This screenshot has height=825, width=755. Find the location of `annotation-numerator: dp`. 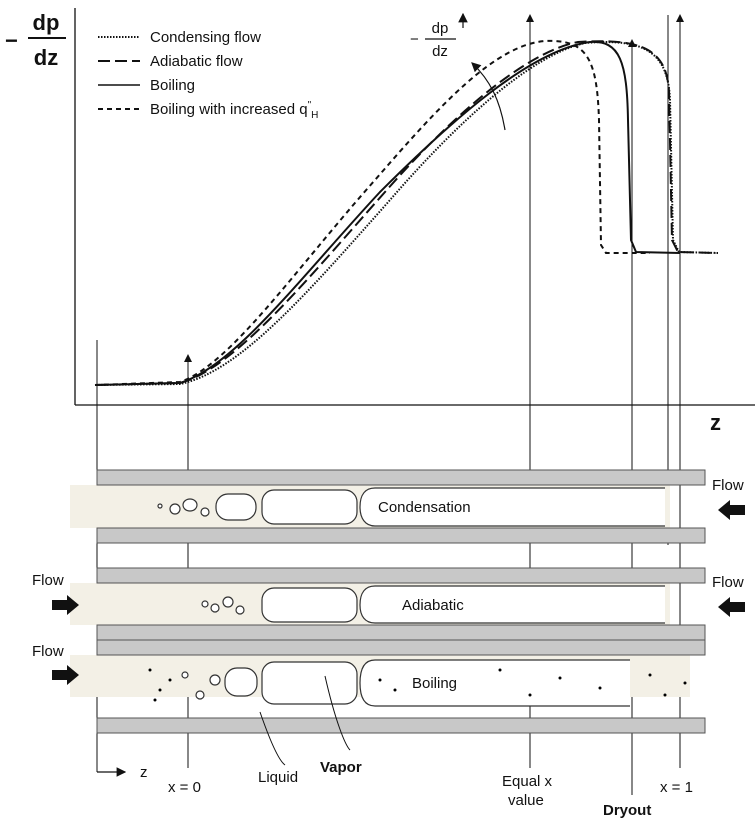

annotation-numerator: dp is located at coordinates (440, 28).